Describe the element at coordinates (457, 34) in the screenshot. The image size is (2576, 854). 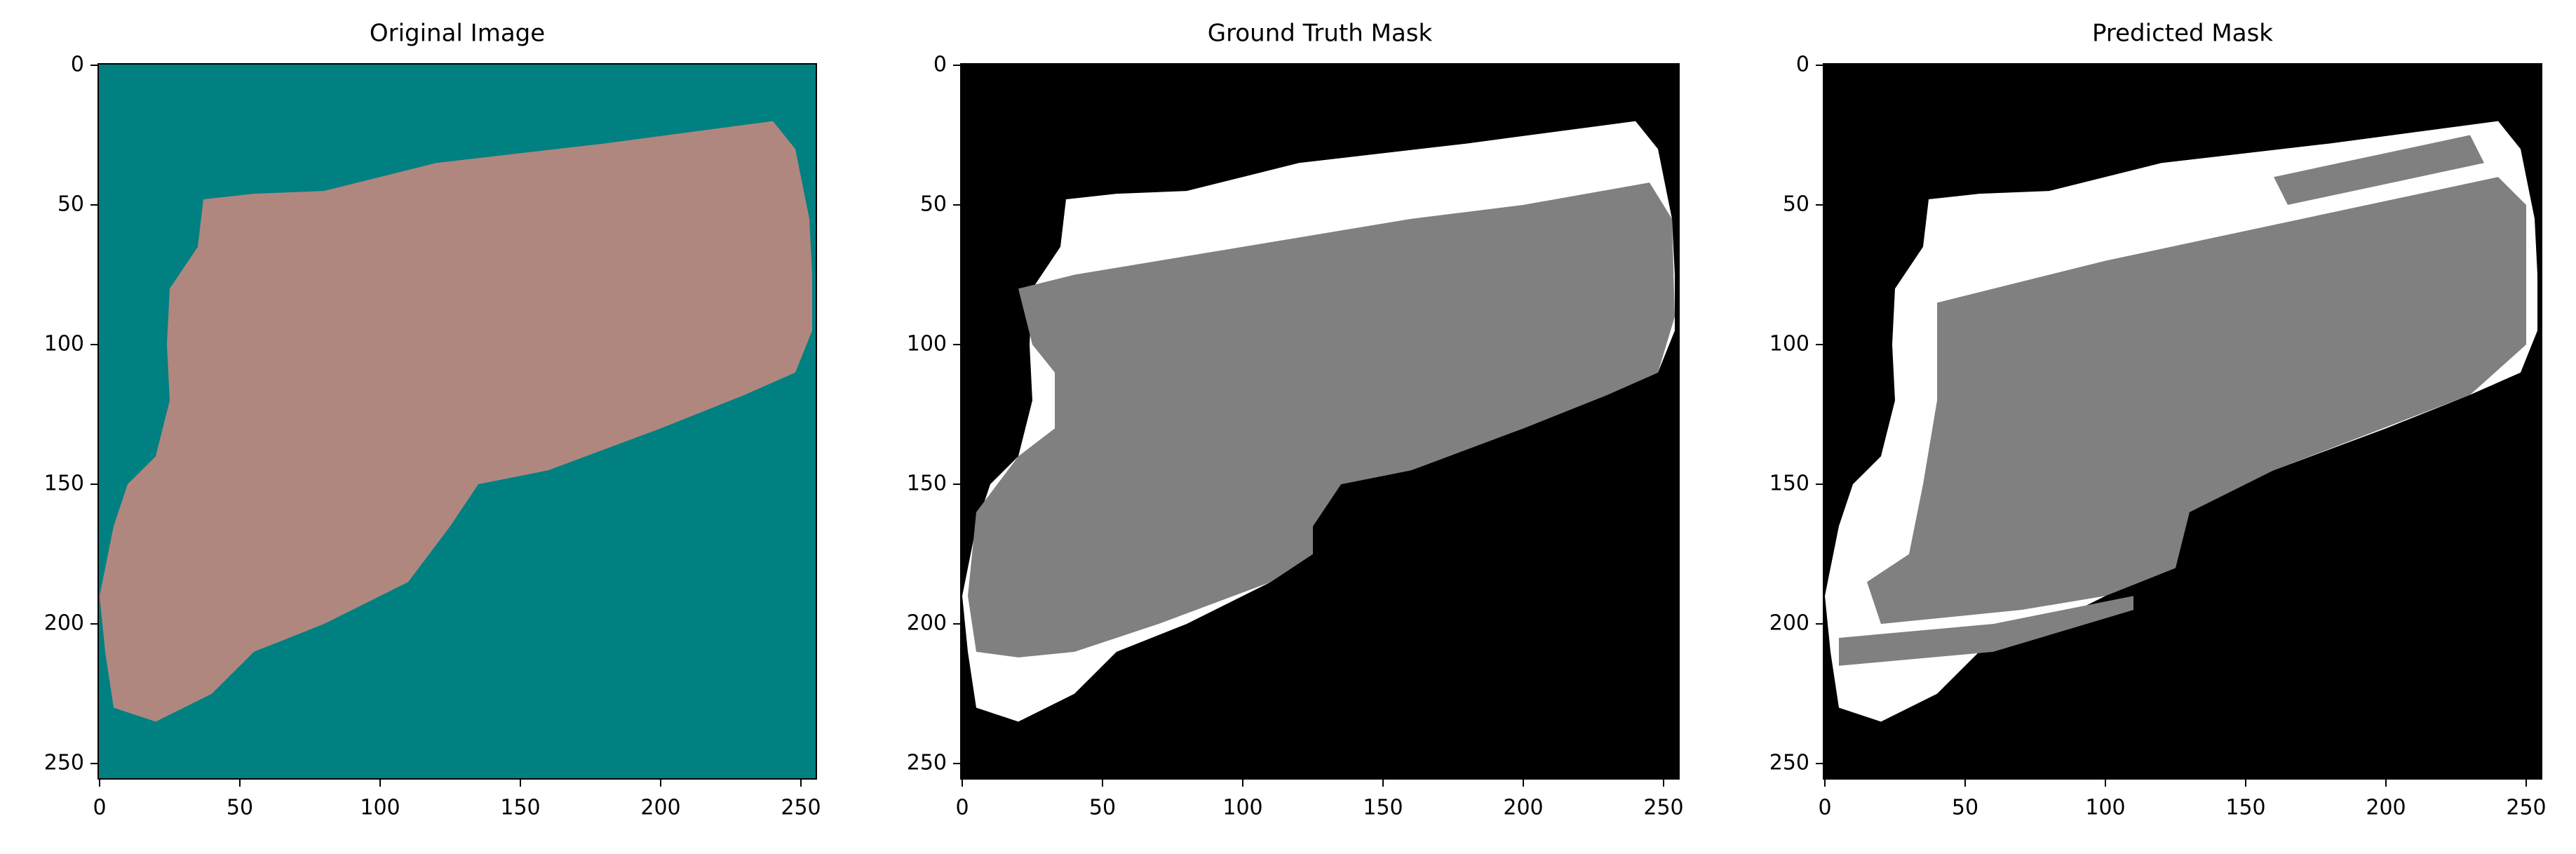
I see `title: Original Image` at that location.